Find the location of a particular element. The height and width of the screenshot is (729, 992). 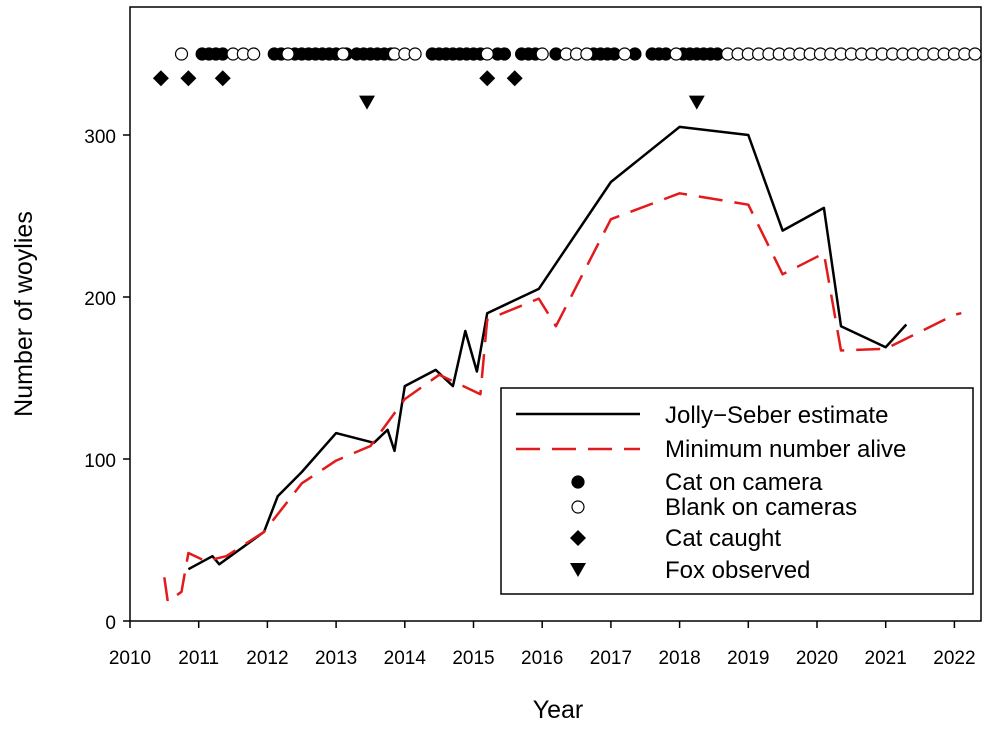

x-tick-label: 2017 is located at coordinates (611, 658).